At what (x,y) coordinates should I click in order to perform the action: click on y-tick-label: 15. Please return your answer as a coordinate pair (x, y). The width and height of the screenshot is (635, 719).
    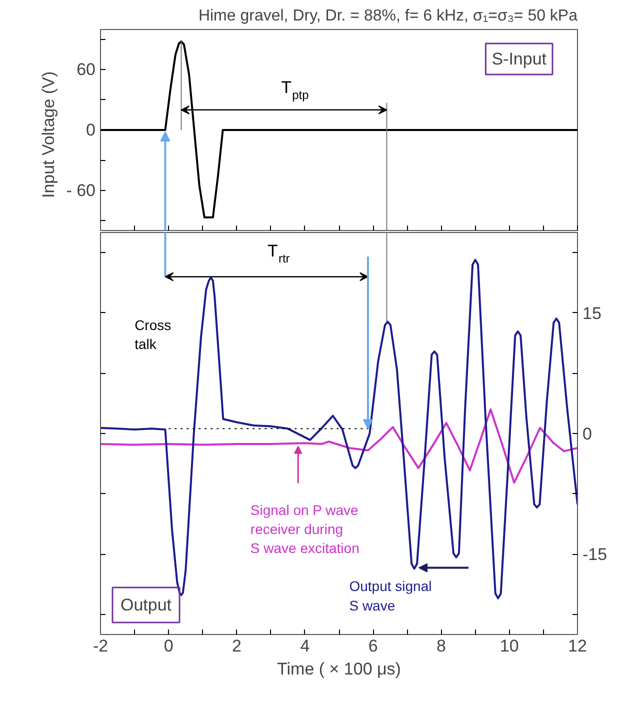
    Looking at the image, I should click on (592, 313).